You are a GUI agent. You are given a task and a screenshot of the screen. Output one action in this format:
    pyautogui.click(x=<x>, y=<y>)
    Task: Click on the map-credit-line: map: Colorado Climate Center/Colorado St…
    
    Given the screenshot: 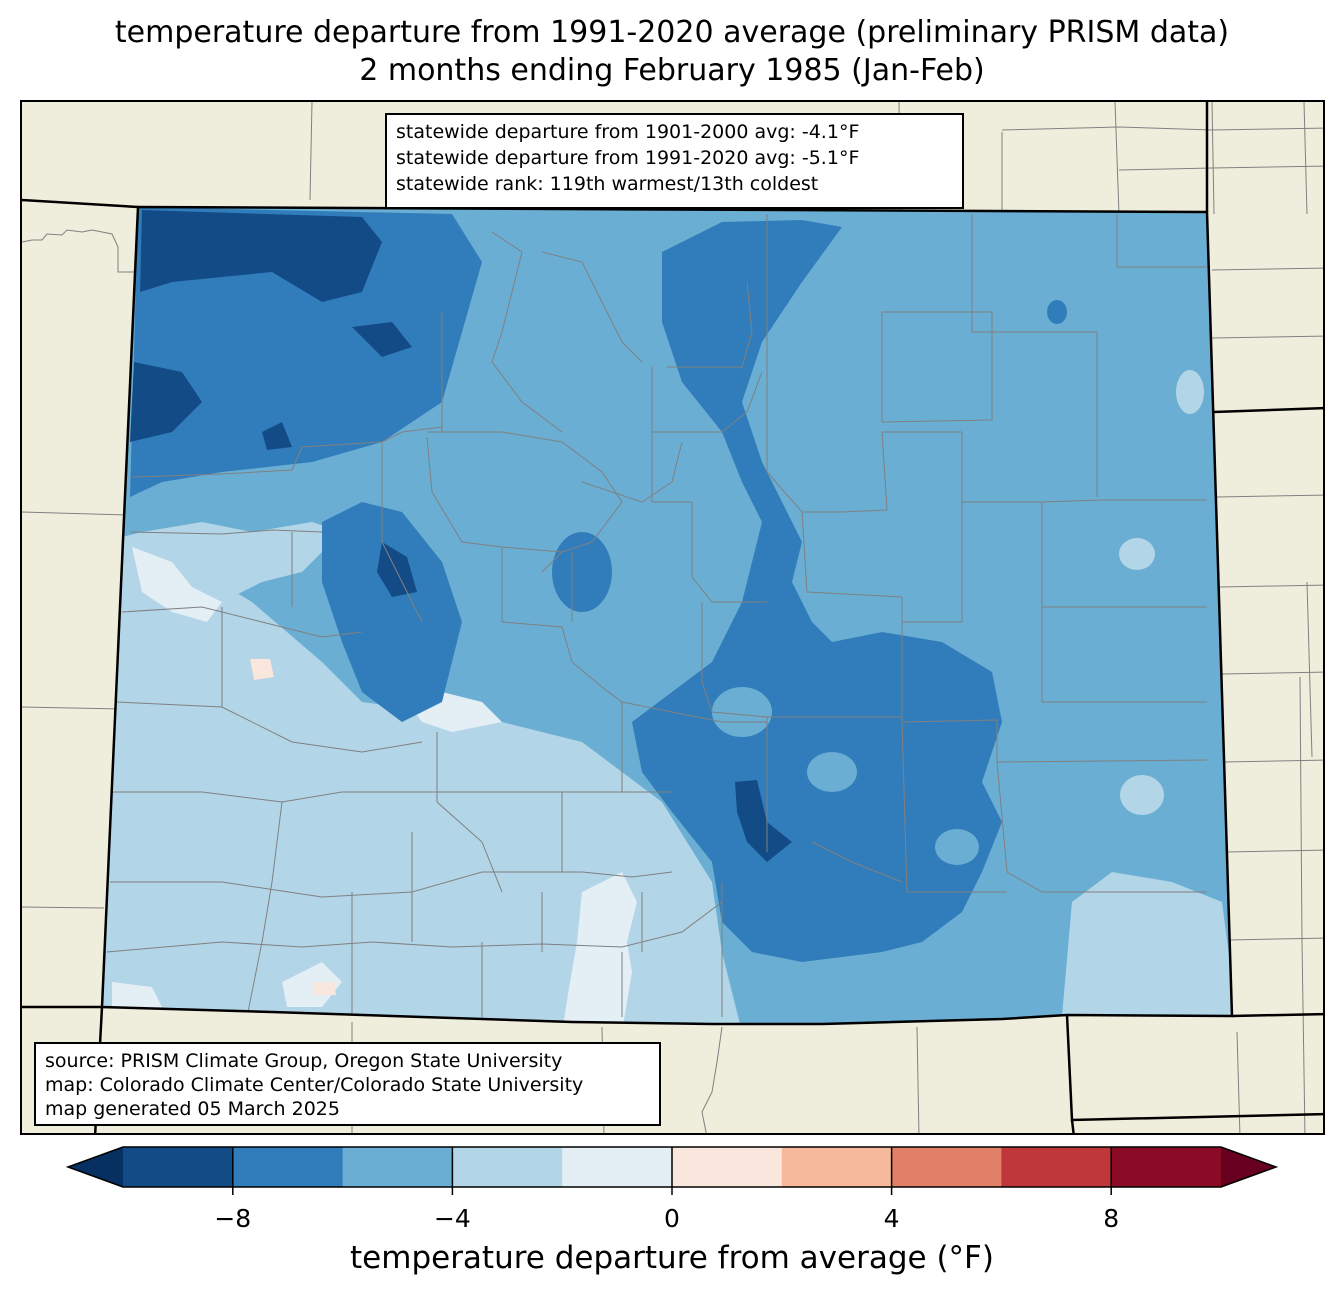 What is the action you would take?
    pyautogui.click(x=314, y=1085)
    